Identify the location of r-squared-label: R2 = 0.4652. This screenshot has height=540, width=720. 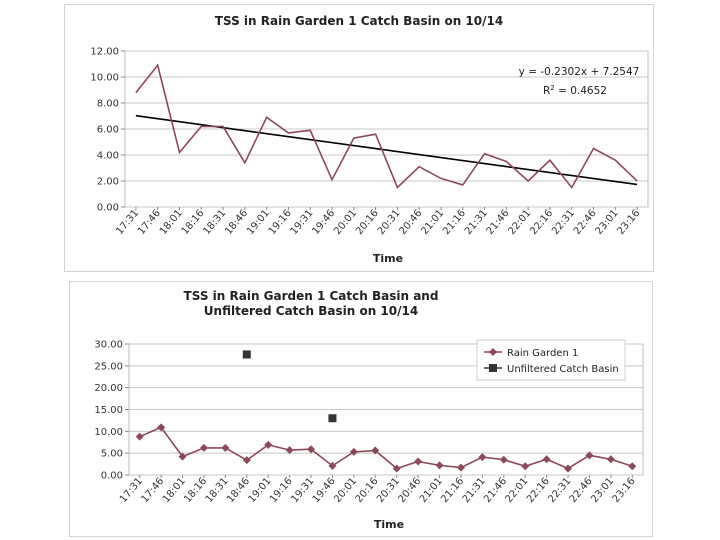
(575, 90).